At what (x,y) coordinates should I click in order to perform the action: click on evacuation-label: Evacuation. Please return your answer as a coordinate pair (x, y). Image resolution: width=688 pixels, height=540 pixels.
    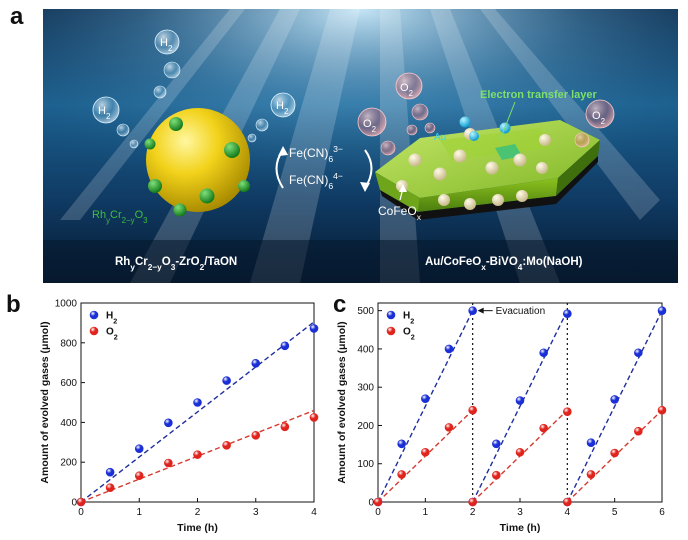
    Looking at the image, I should click on (520, 311).